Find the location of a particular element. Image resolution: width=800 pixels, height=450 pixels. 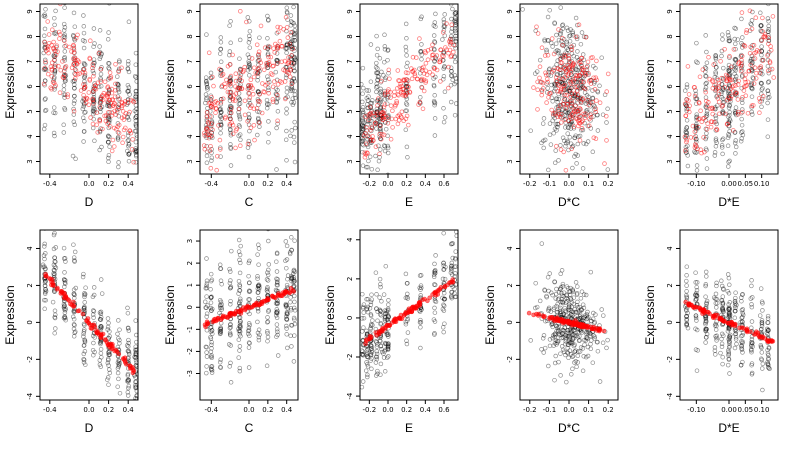

x-tick-label: -0.1 is located at coordinates (550, 184).